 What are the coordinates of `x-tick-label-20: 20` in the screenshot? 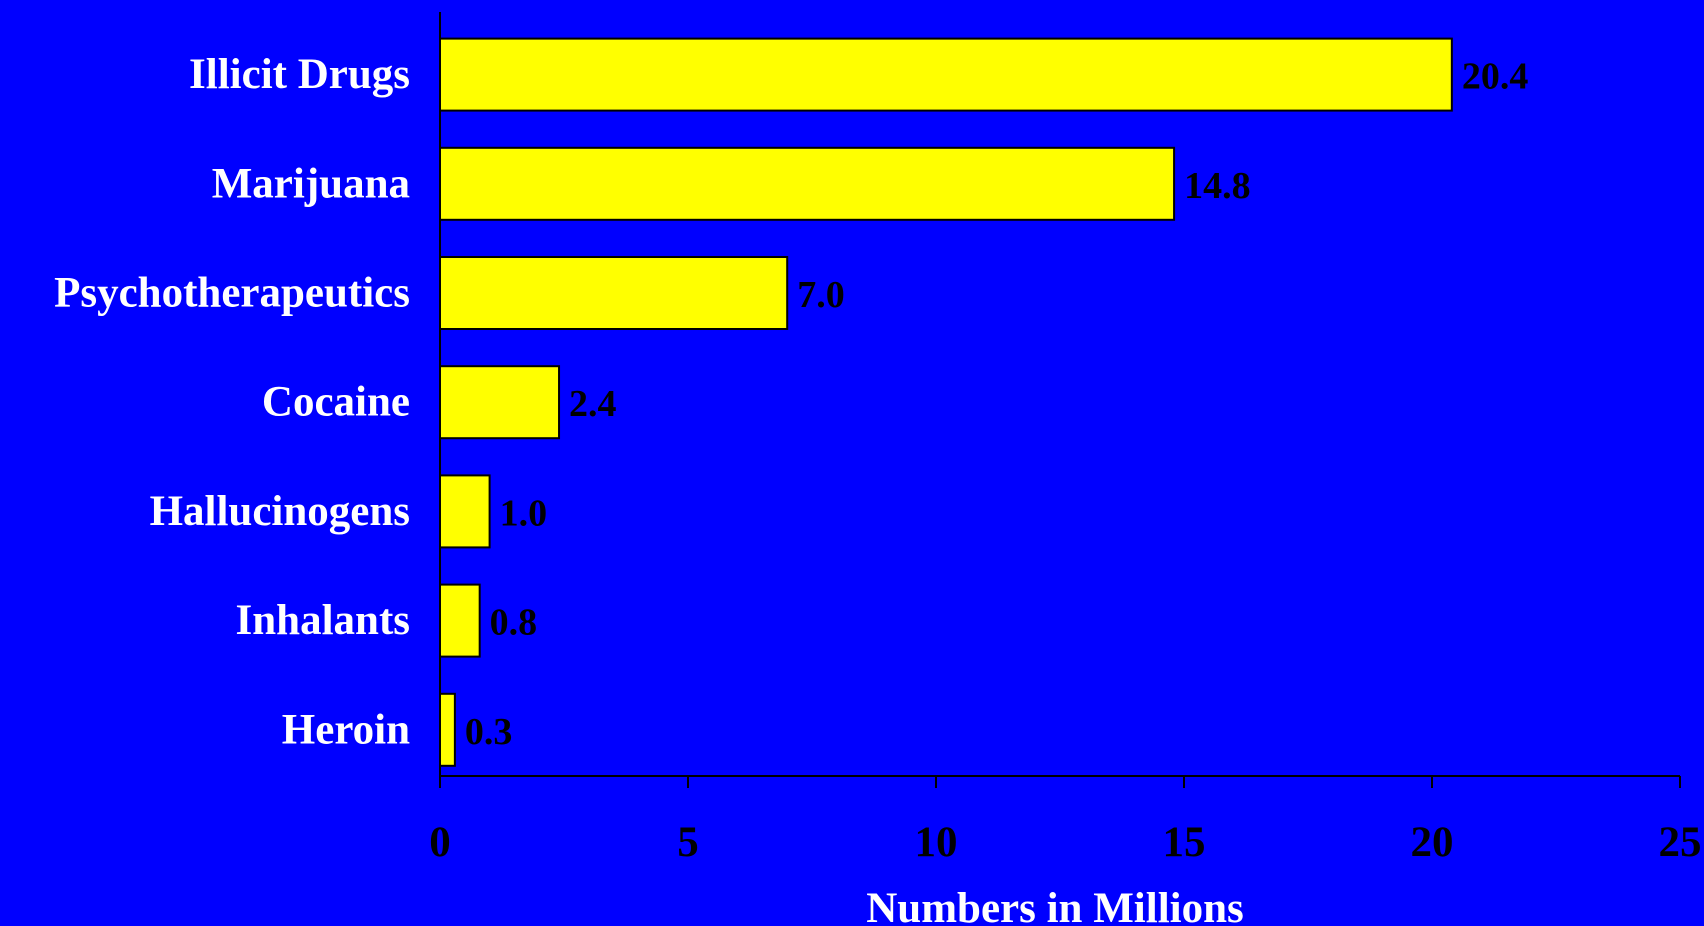 It's located at (1432, 842).